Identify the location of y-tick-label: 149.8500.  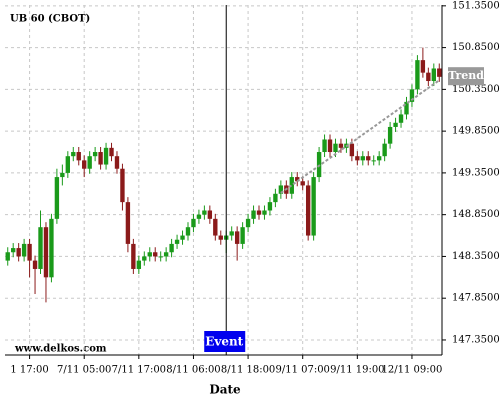
(476, 131).